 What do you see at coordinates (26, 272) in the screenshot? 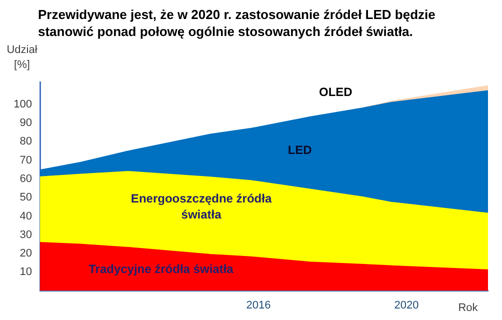
I see `y-tick-label: 10` at bounding box center [26, 272].